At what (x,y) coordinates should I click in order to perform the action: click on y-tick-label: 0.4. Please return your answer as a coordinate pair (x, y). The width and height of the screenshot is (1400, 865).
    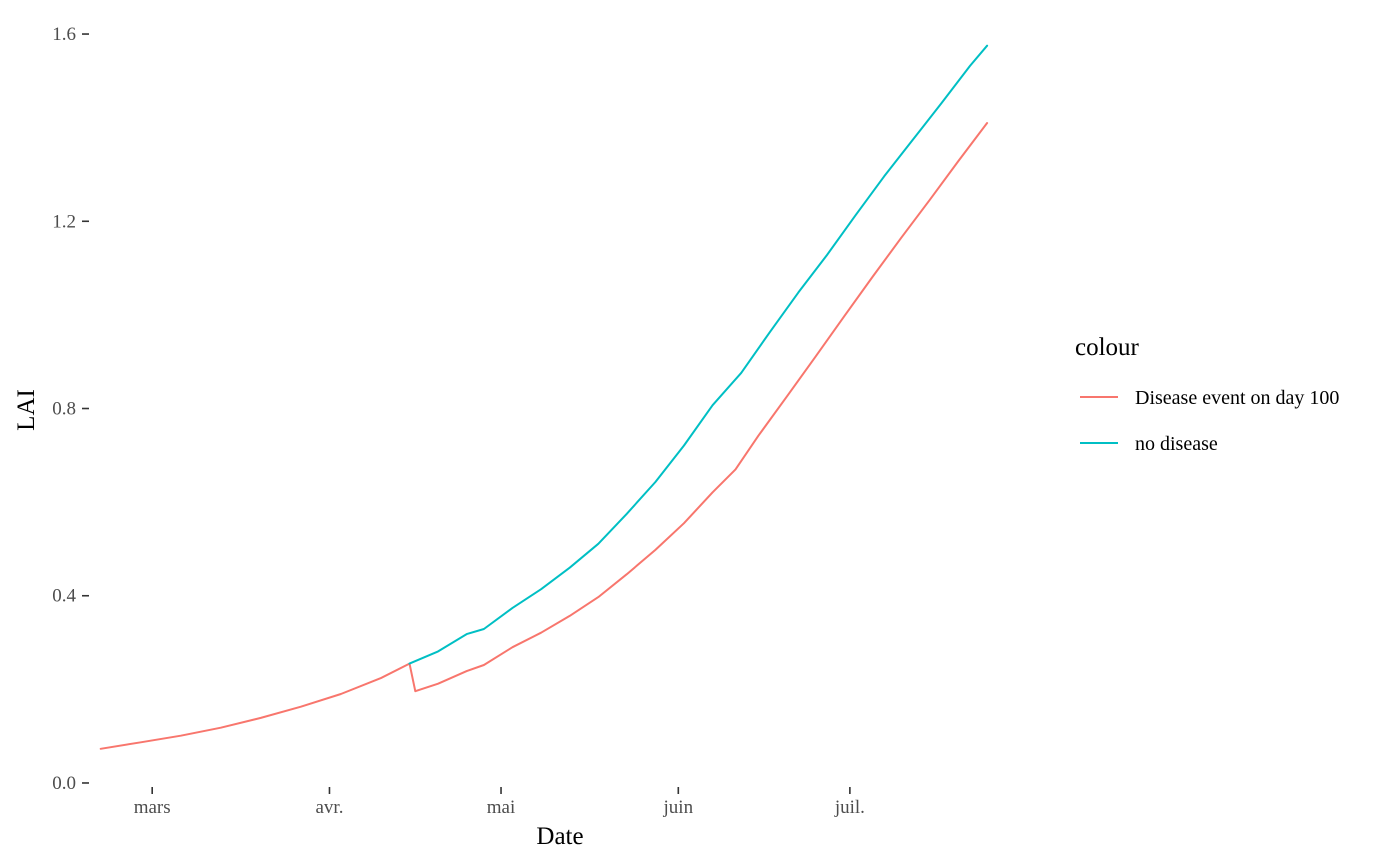
    Looking at the image, I should click on (64, 596).